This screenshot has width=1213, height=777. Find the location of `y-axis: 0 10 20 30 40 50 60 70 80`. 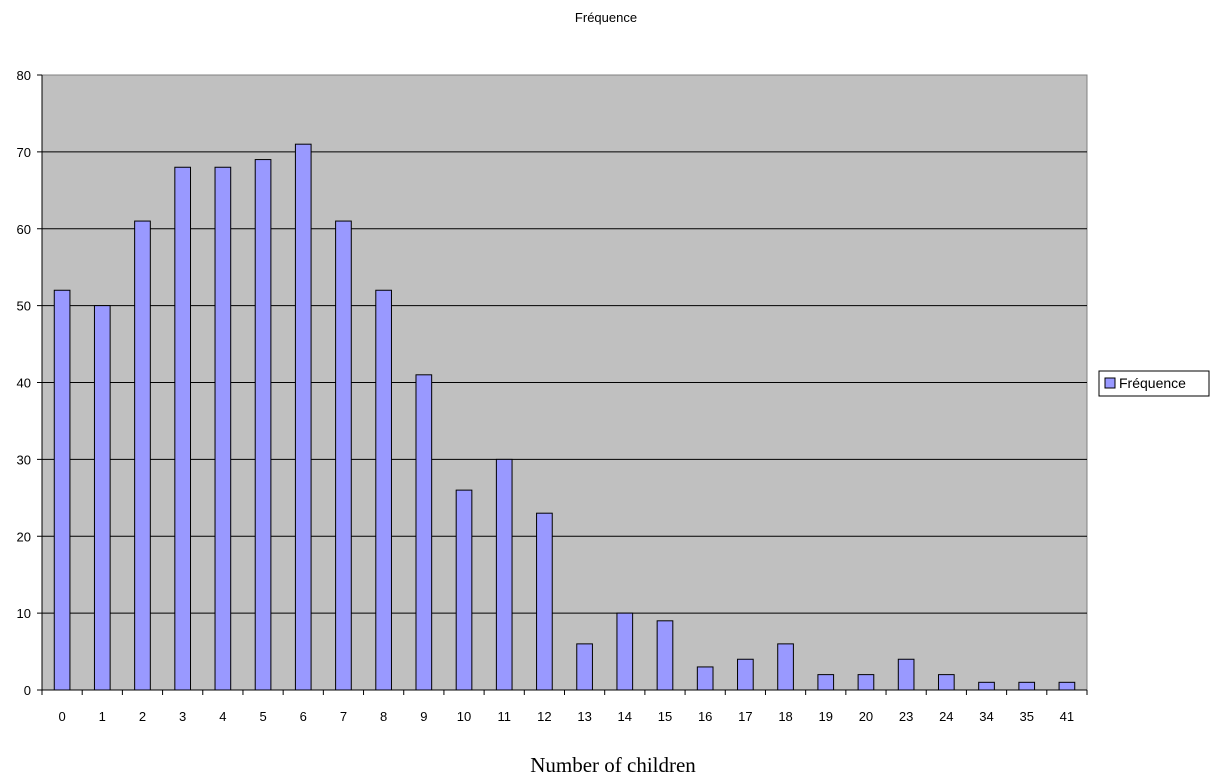

y-axis: 0 10 20 30 40 50 60 70 80 is located at coordinates (30, 383).